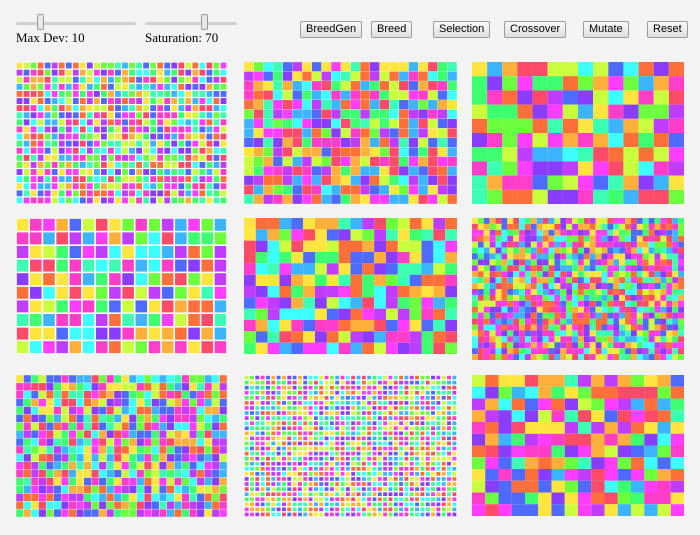 This screenshot has width=700, height=535. What do you see at coordinates (392, 29) in the screenshot?
I see `breed-button: Breed` at bounding box center [392, 29].